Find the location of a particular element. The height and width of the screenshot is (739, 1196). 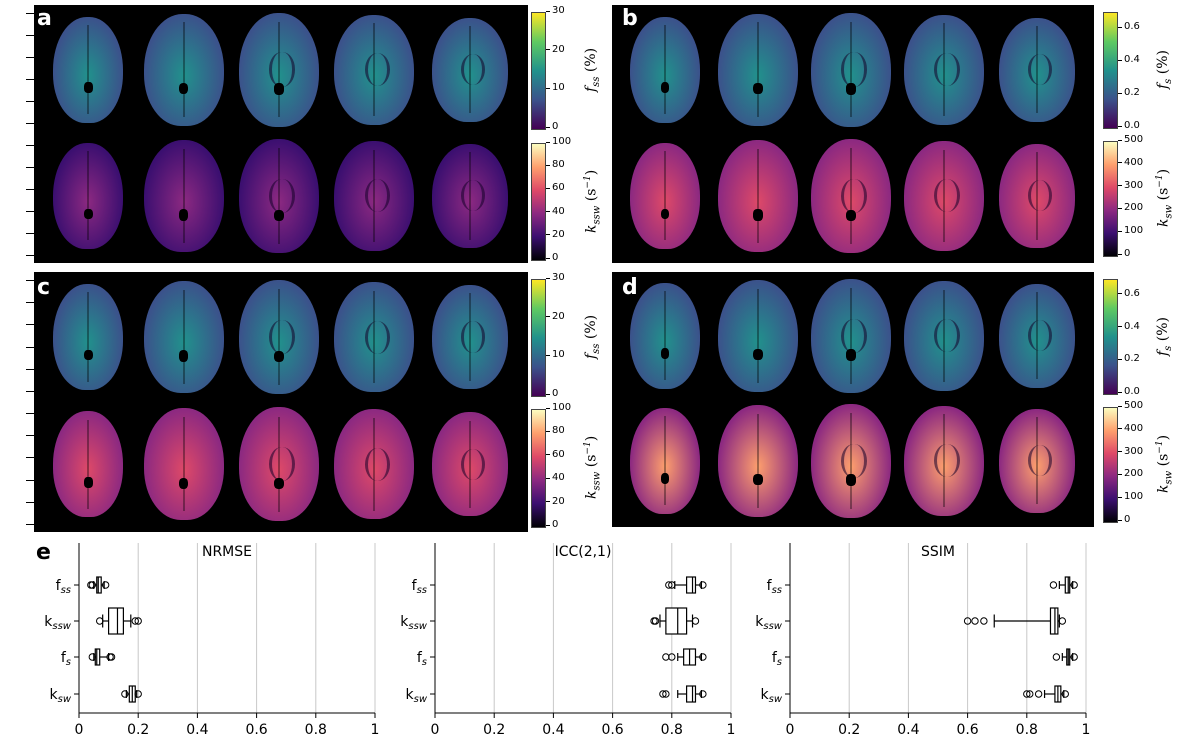

row-label: fss is located at coordinates (63, 587).